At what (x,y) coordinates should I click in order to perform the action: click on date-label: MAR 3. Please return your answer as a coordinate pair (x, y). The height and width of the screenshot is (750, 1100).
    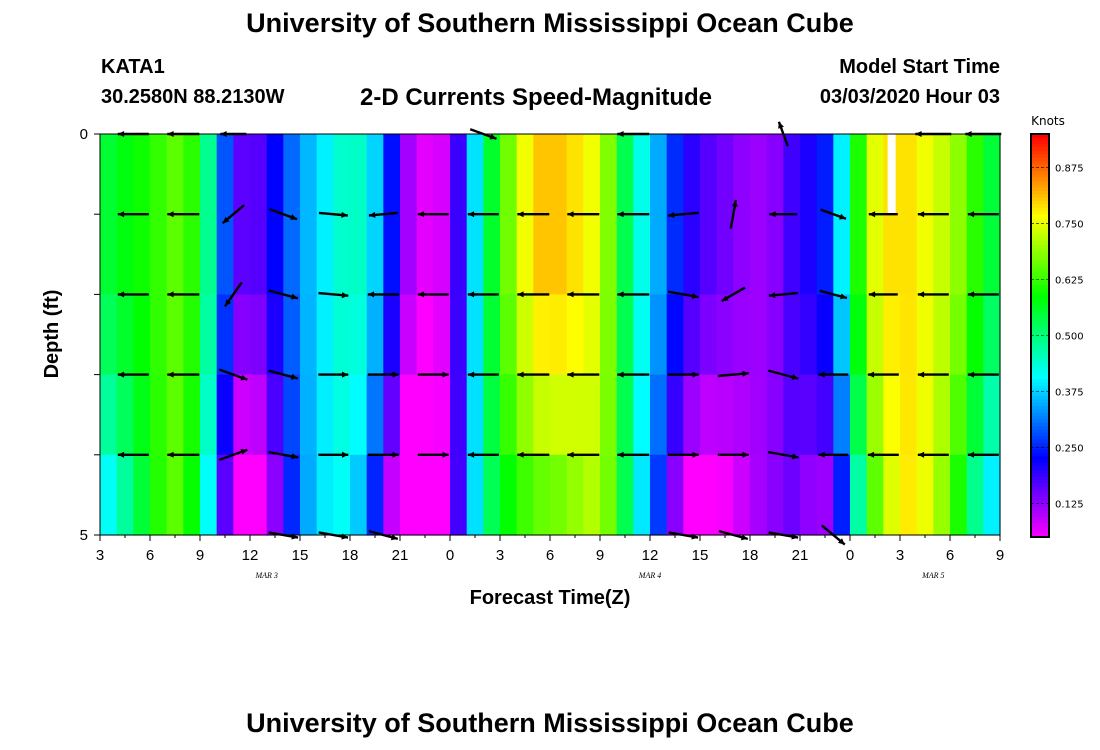
    Looking at the image, I should click on (265, 575).